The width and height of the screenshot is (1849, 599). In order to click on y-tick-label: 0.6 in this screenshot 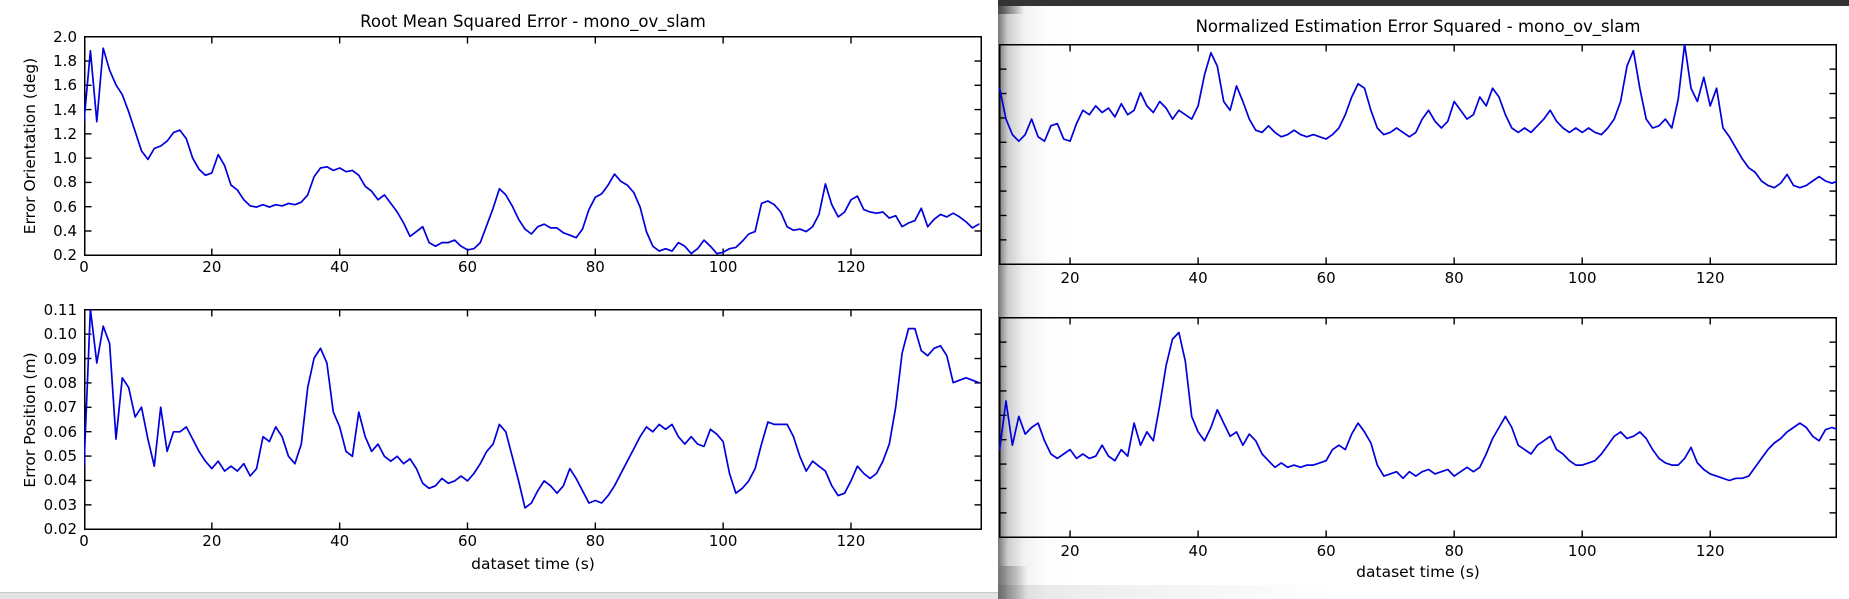, I will do `click(65, 206)`.